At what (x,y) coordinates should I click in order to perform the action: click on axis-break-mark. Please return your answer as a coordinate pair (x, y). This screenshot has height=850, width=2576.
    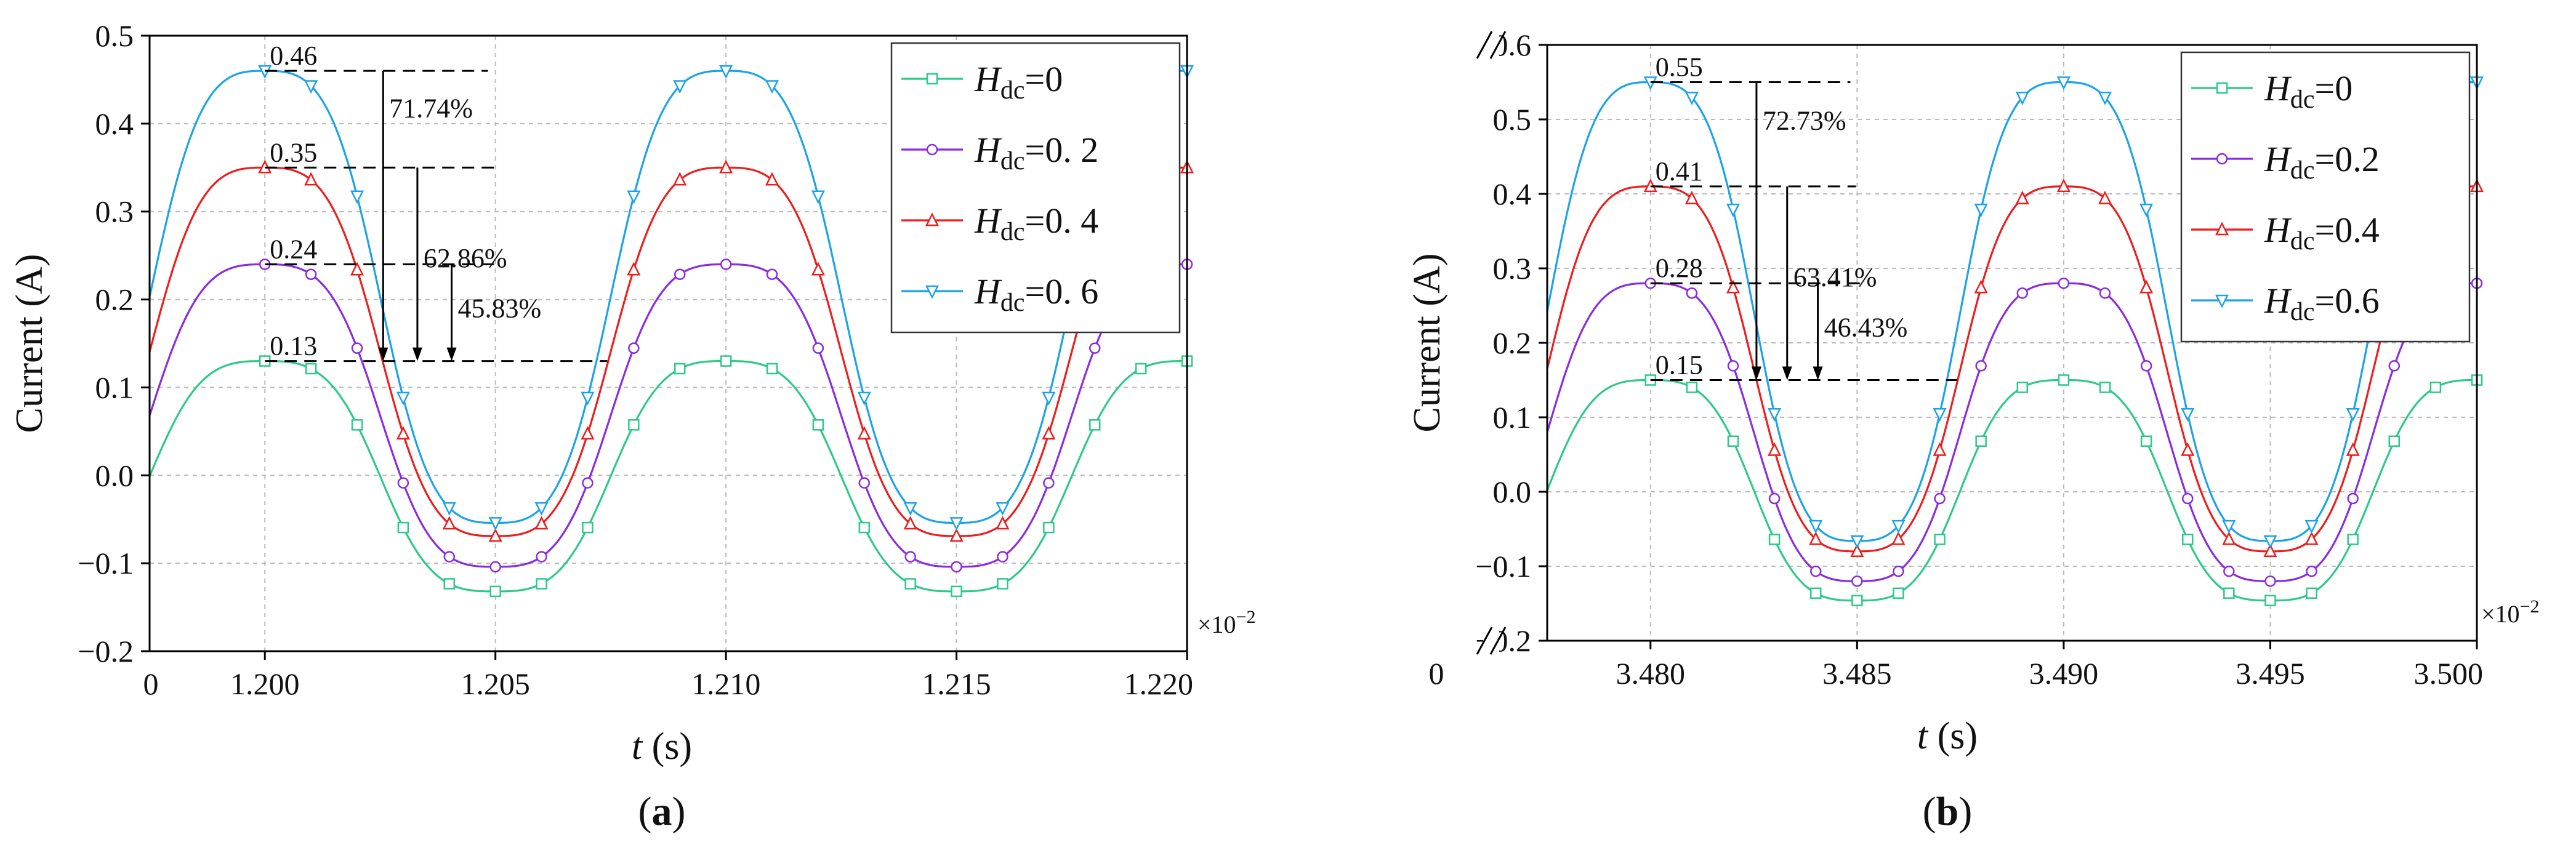
    Looking at the image, I should click on (1498, 641).